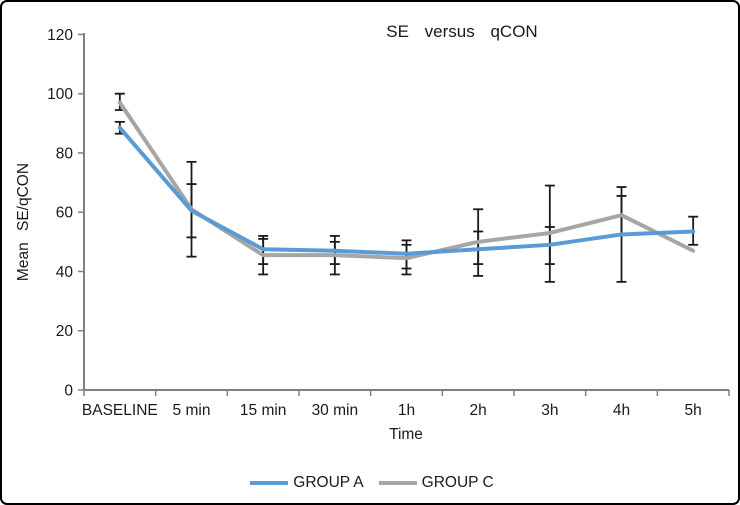  Describe the element at coordinates (335, 410) in the screenshot. I see `x-category-label: 30 min` at that location.